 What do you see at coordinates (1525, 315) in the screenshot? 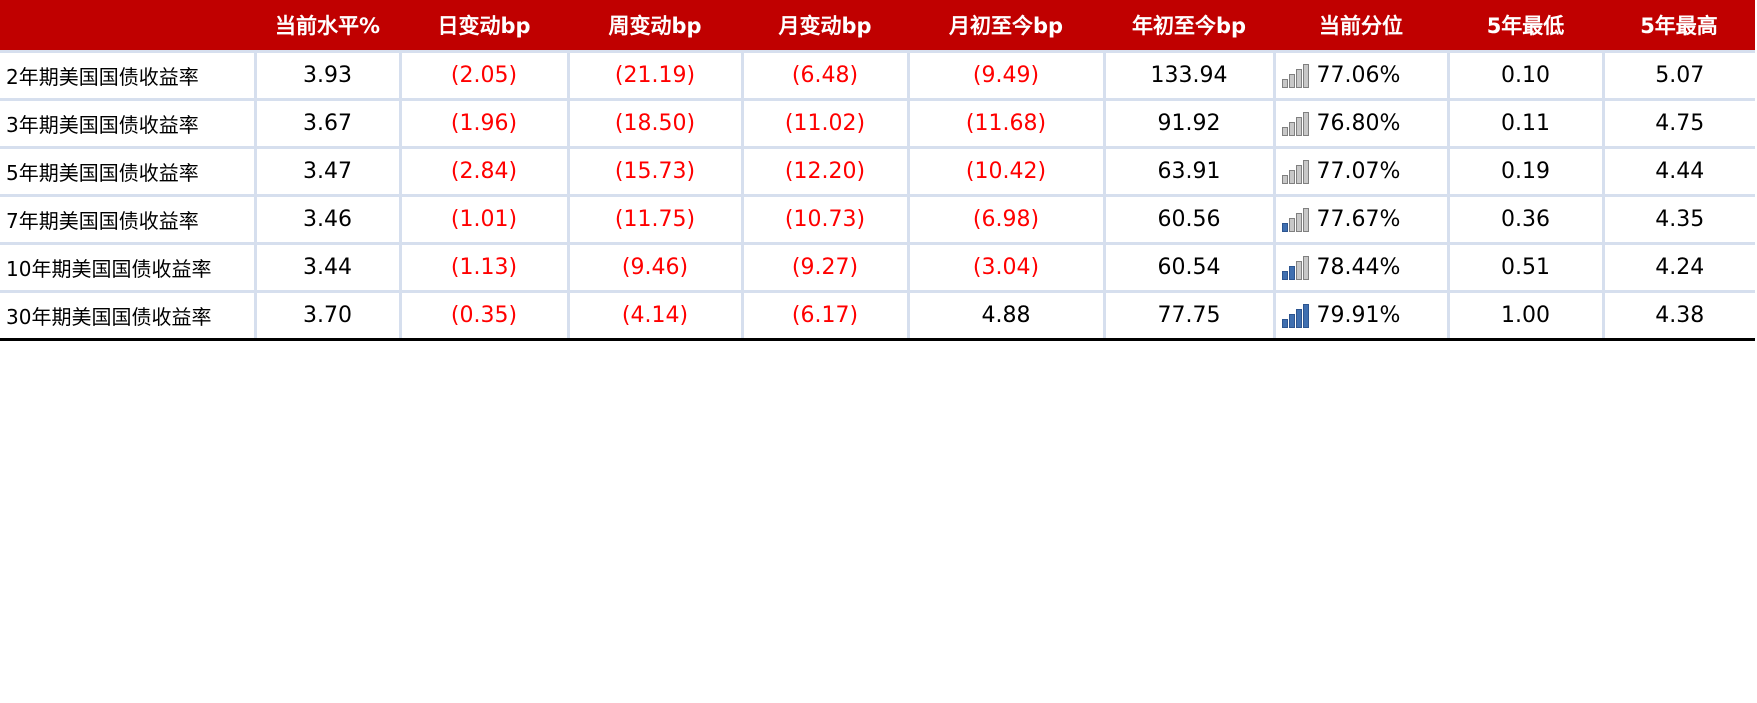
I see `cell-five-year-low: 1.00` at bounding box center [1525, 315].